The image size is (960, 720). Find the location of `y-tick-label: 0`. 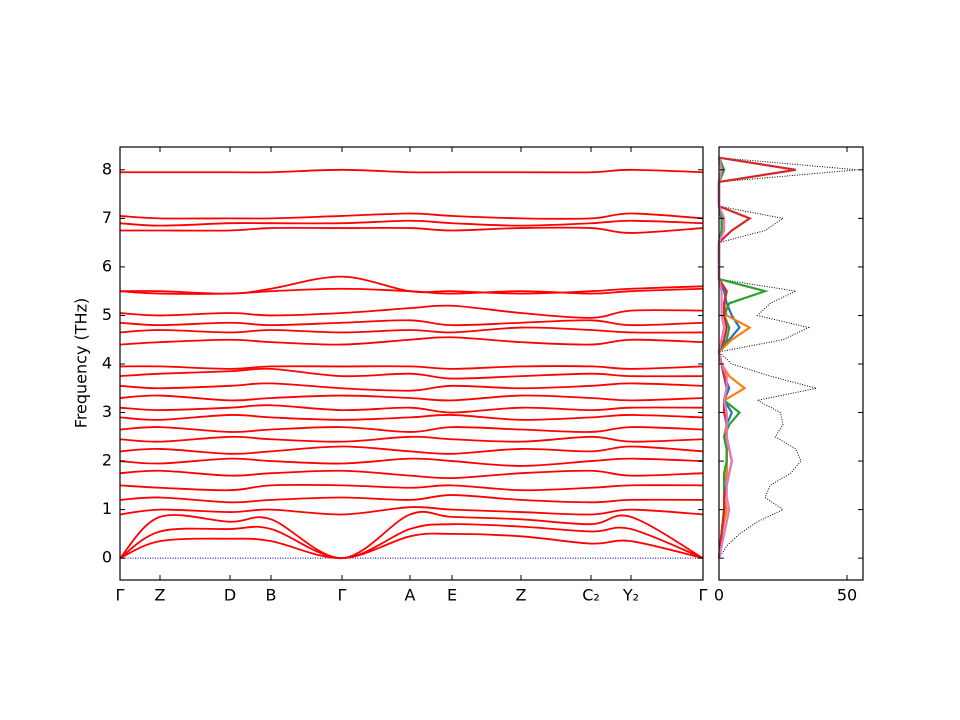

y-tick-label: 0 is located at coordinates (107, 557).